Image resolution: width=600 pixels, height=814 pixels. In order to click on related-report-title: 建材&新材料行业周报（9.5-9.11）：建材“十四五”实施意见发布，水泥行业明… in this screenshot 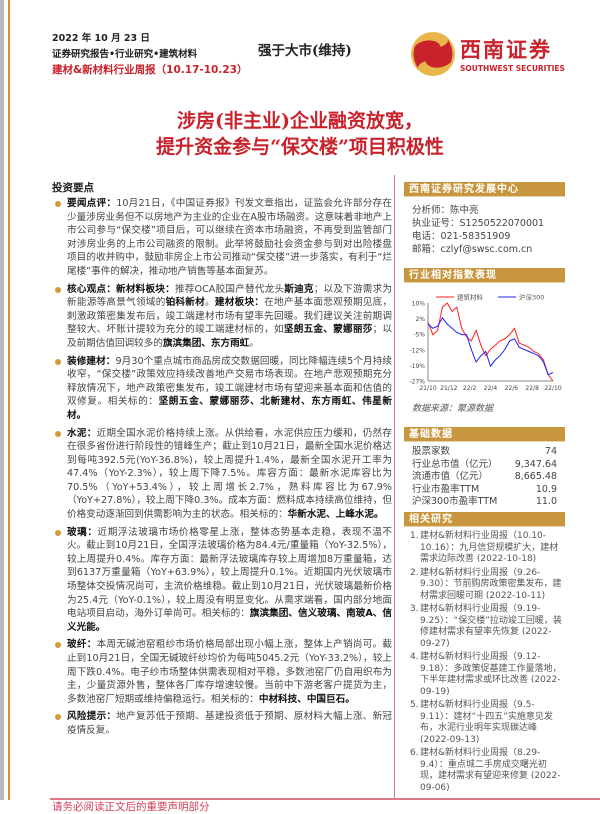, I will do `click(486, 722)`.